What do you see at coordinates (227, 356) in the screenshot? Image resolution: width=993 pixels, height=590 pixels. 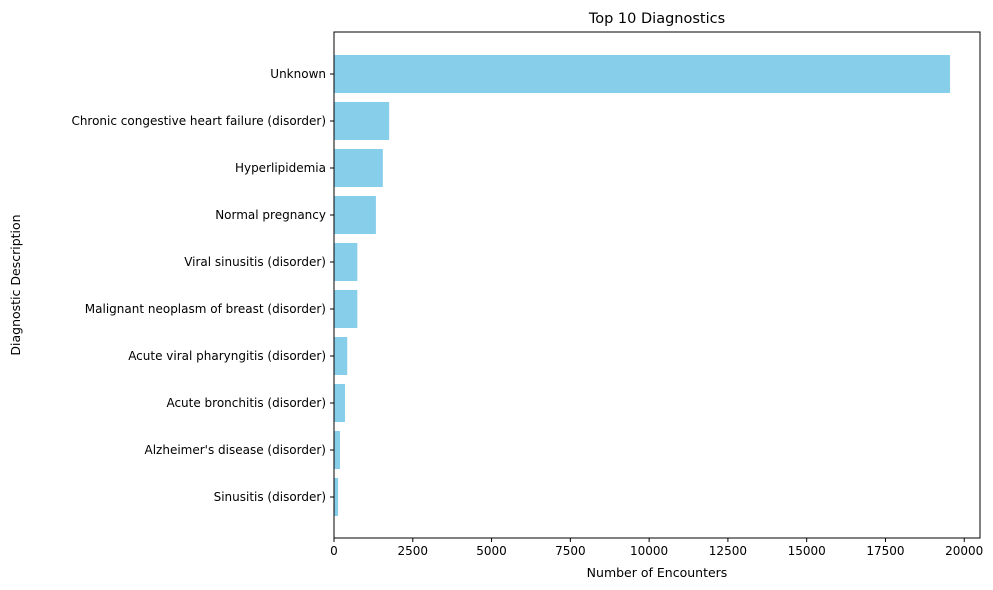 I see `y-tick-label: Acute viral pharyngitis (disorder)` at bounding box center [227, 356].